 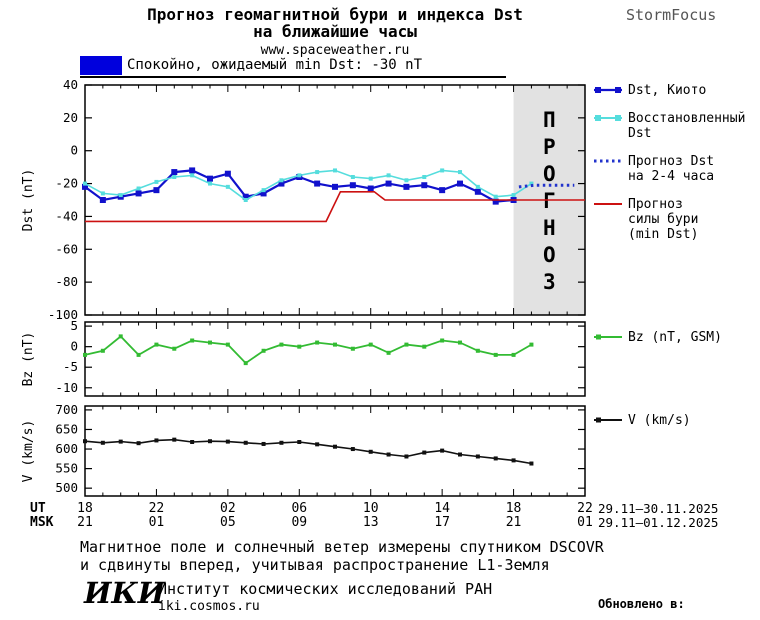 What do you see at coordinates (549, 147) in the screenshot?
I see `svg-text: Р` at bounding box center [549, 147].